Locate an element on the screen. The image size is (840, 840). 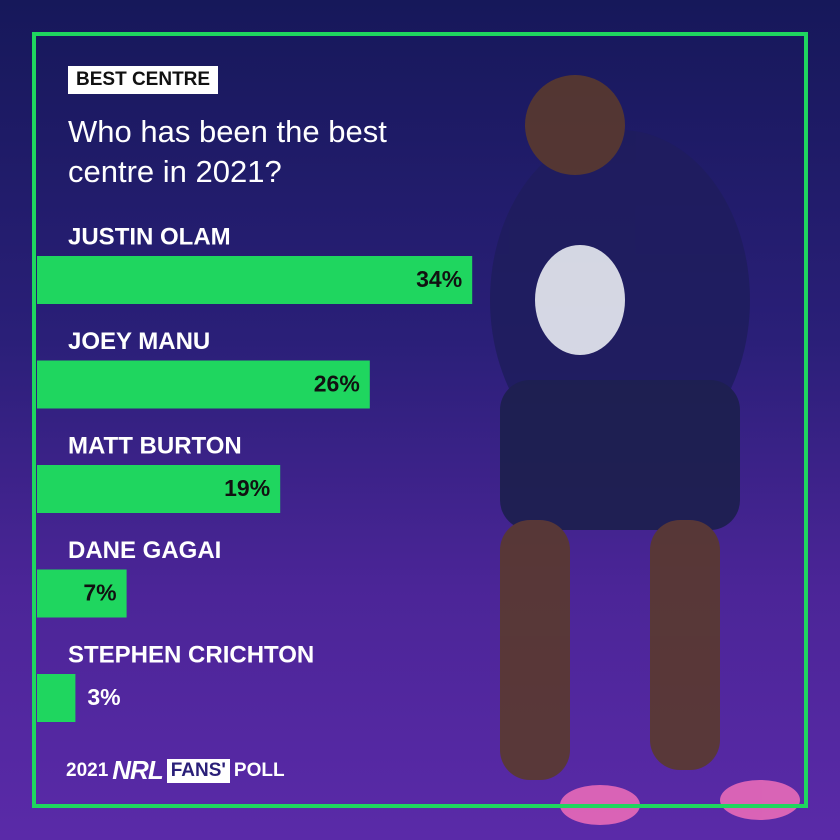
category-label: DANE GAGAI is located at coordinates (144, 550).